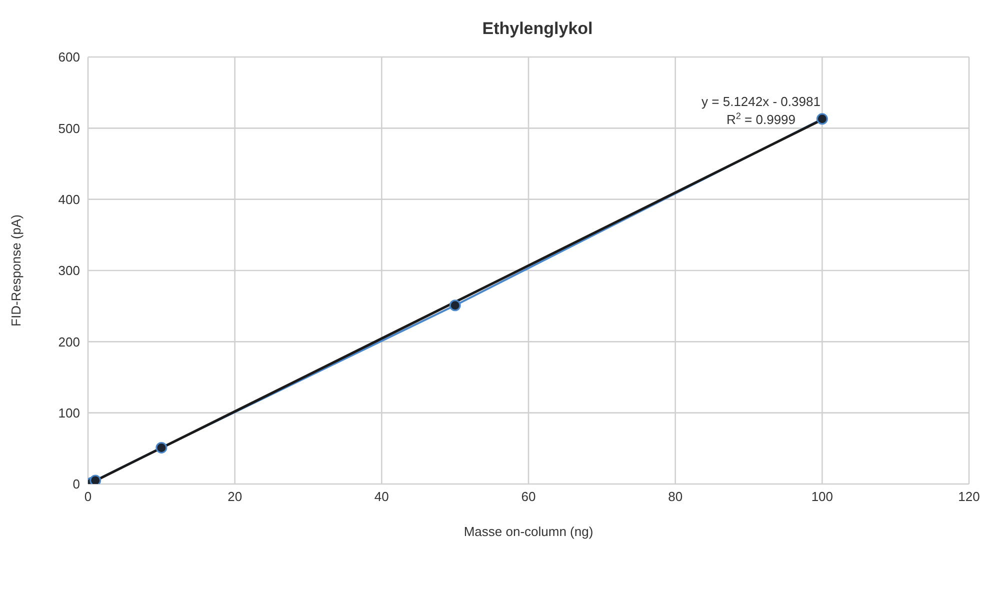 This screenshot has width=995, height=598. I want to click on x-axis-title: Masse on-column (ng), so click(529, 531).